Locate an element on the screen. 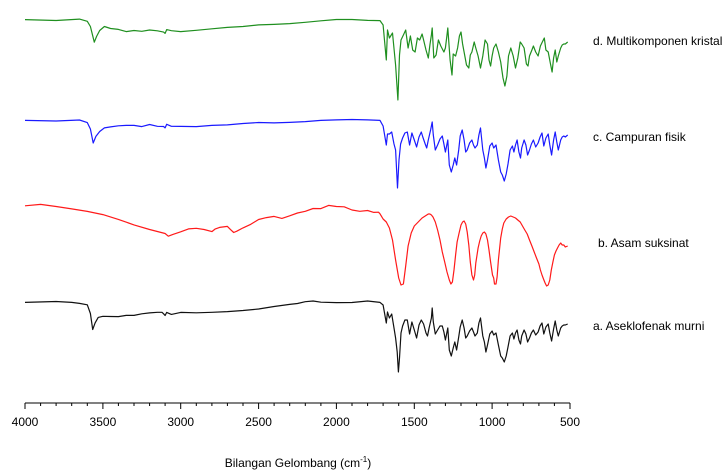 Image resolution: width=726 pixels, height=476 pixels. x-tick-label: 500 is located at coordinates (570, 422).